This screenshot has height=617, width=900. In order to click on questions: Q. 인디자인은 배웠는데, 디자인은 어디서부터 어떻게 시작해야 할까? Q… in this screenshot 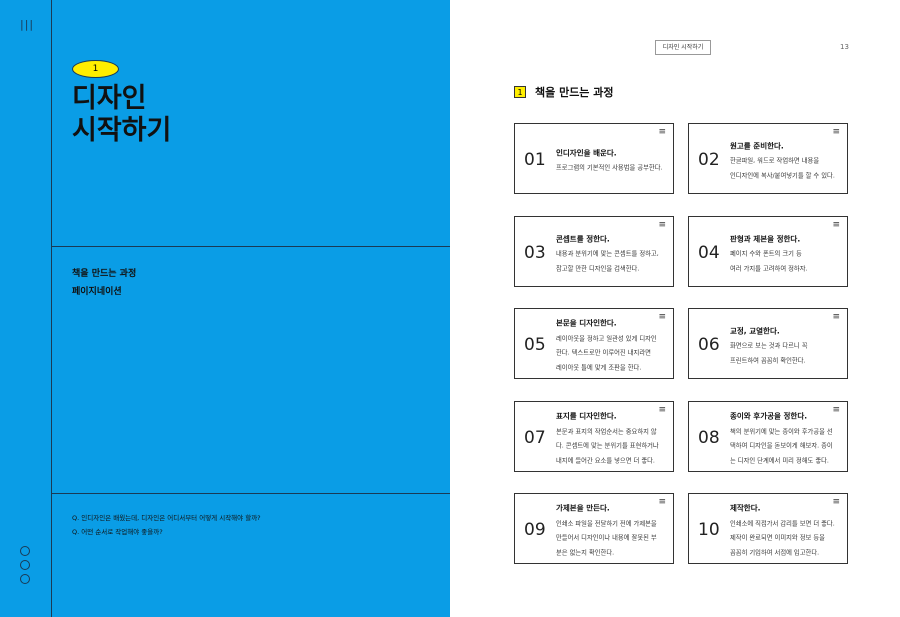, I will do `click(166, 525)`.